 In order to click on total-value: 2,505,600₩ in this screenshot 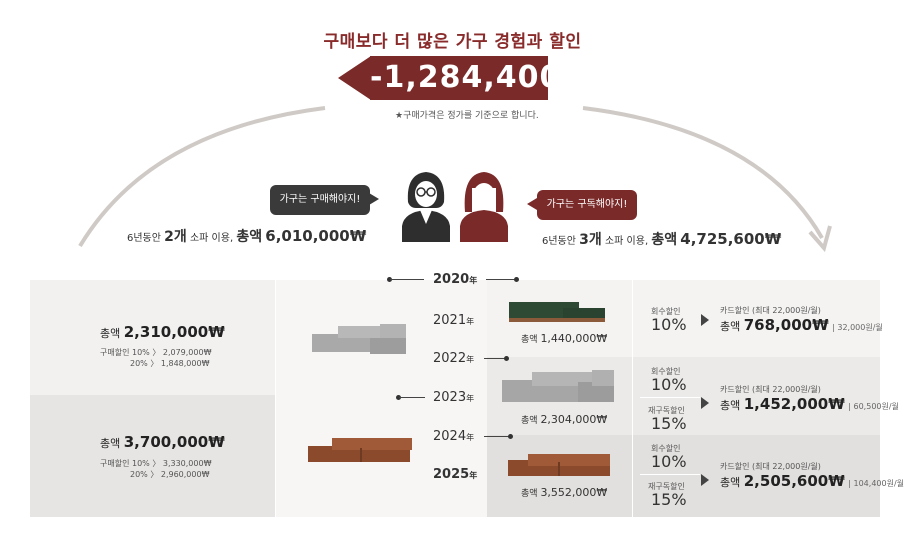, I will do `click(794, 481)`.